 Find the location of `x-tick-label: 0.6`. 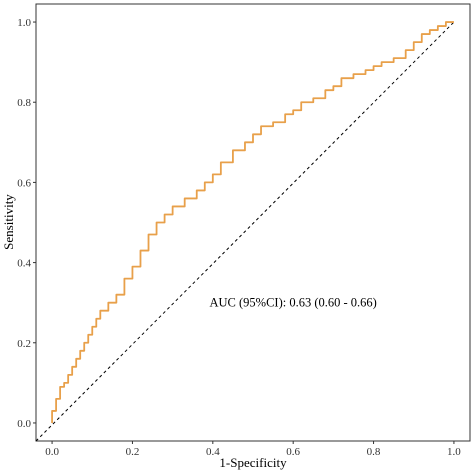

x-tick-label: 0.6 is located at coordinates (293, 452).